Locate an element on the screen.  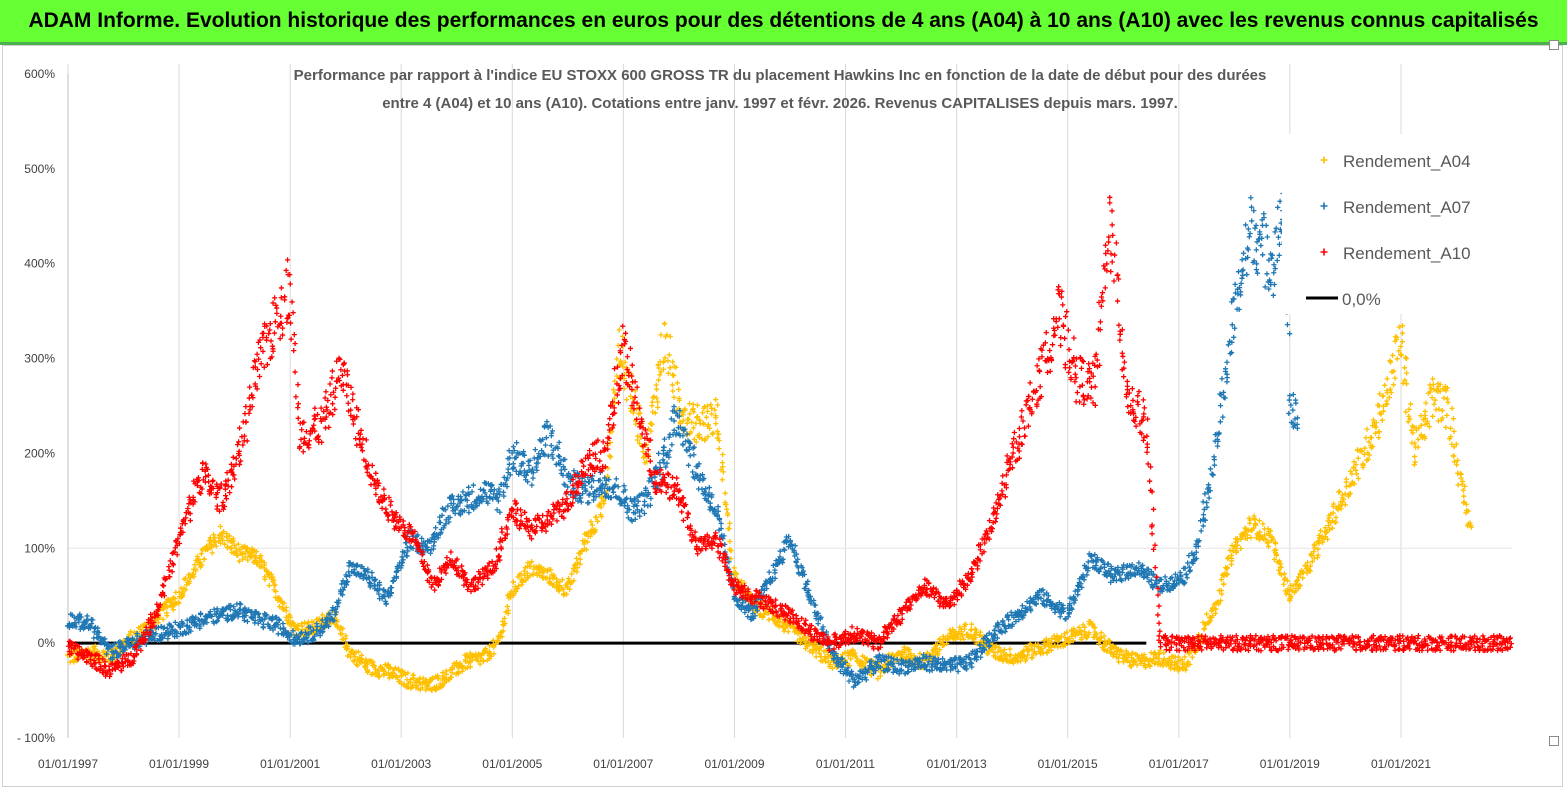
x-tick-label: 01/01/2011 is located at coordinates (845, 764).